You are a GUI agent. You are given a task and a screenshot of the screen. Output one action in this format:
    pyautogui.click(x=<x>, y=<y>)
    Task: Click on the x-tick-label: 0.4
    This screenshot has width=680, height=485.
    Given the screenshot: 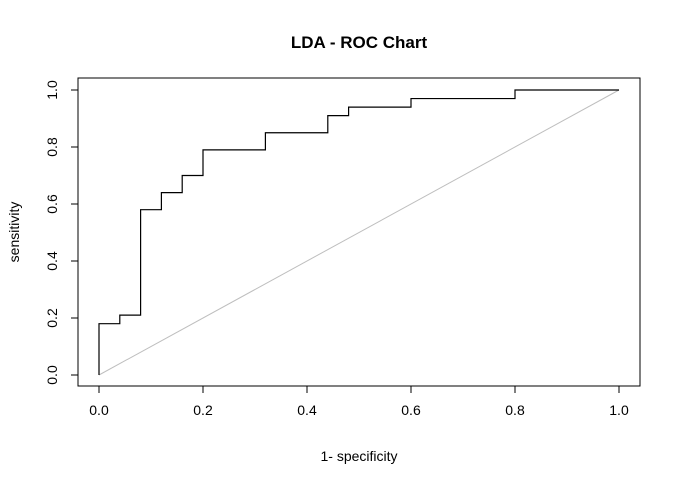 What is the action you would take?
    pyautogui.click(x=307, y=410)
    